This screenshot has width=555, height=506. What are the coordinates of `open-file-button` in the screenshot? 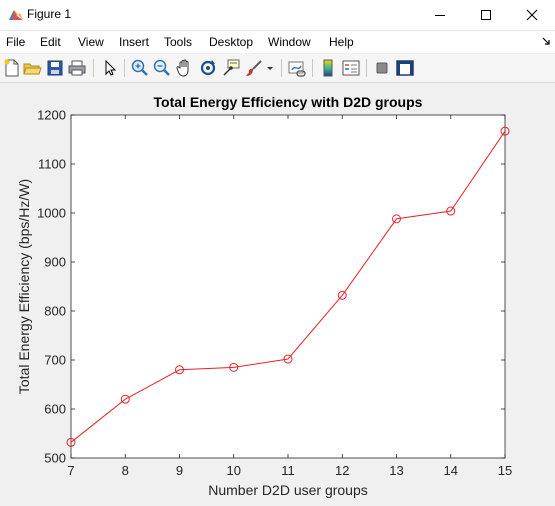 It's located at (32, 68).